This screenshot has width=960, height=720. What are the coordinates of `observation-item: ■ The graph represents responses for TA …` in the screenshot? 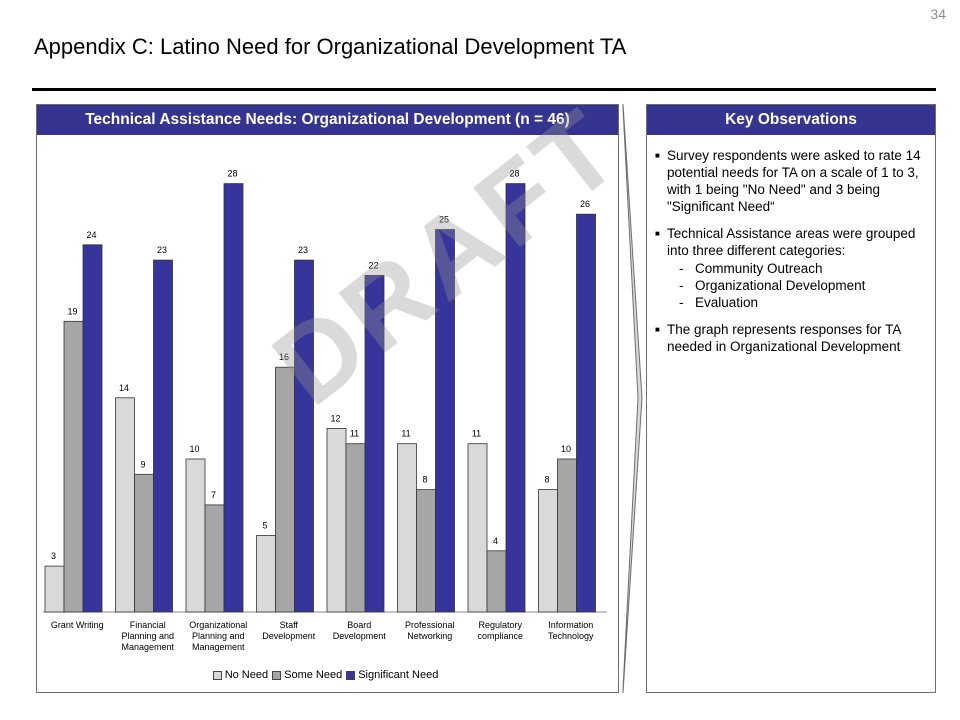 It's located at (790, 338).